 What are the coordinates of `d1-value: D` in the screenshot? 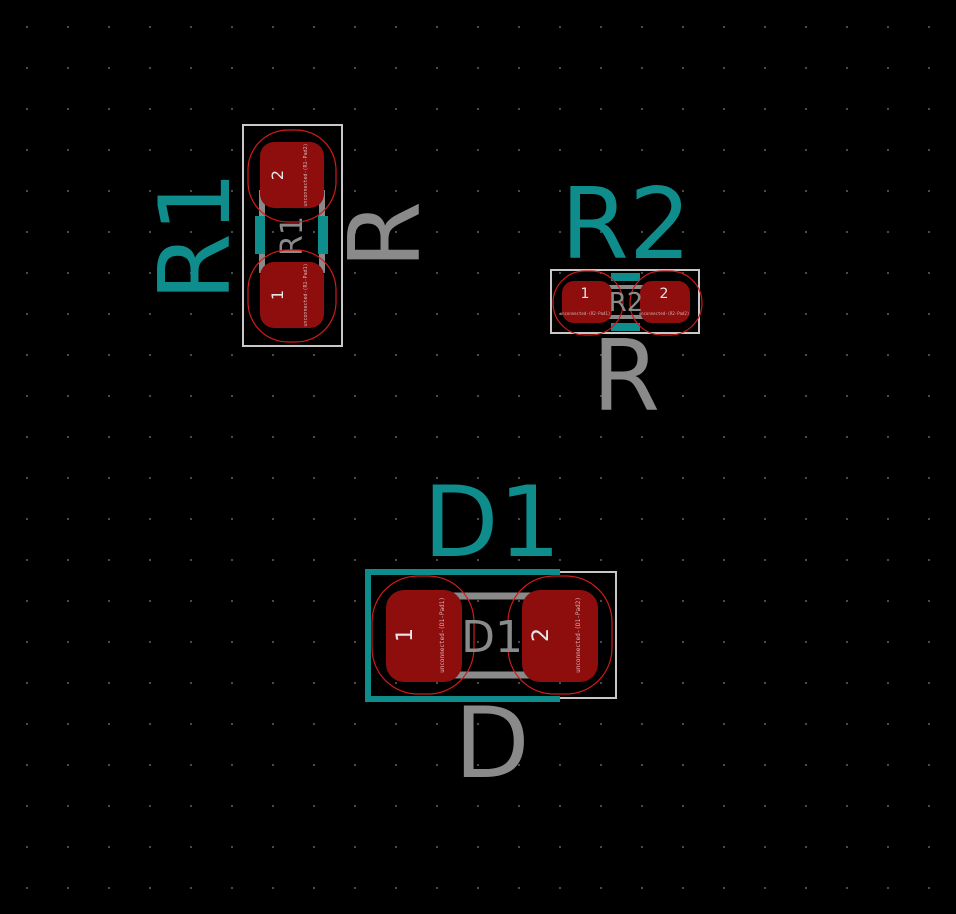 It's located at (491, 744).